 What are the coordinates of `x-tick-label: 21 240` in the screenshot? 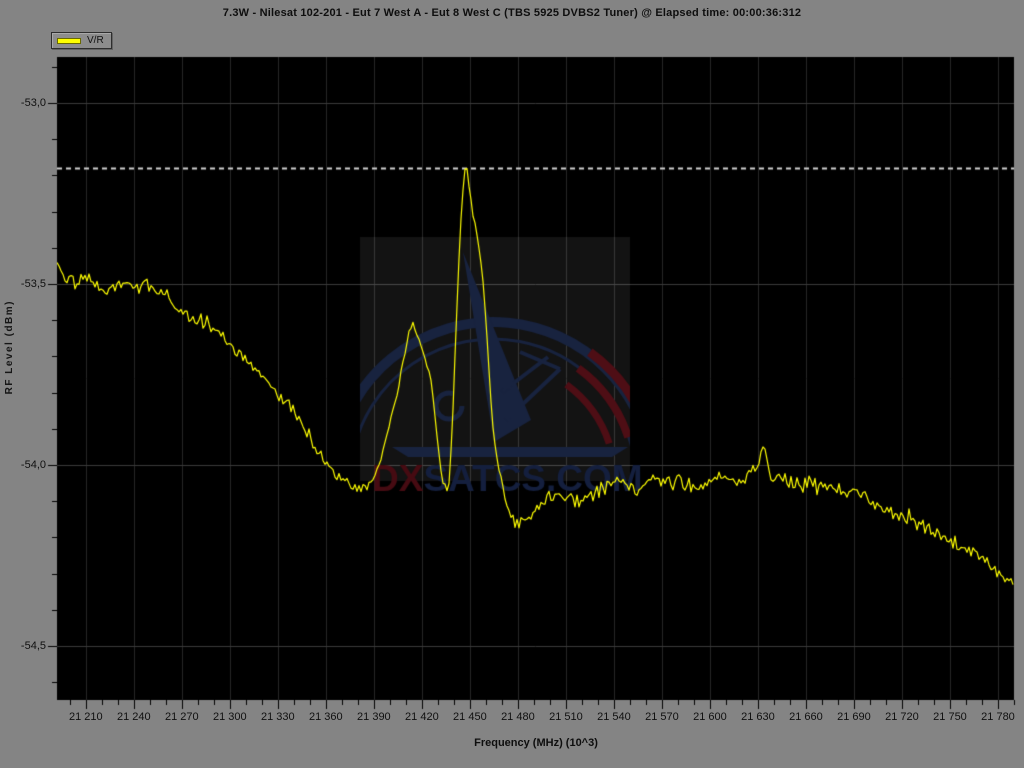 It's located at (133, 717).